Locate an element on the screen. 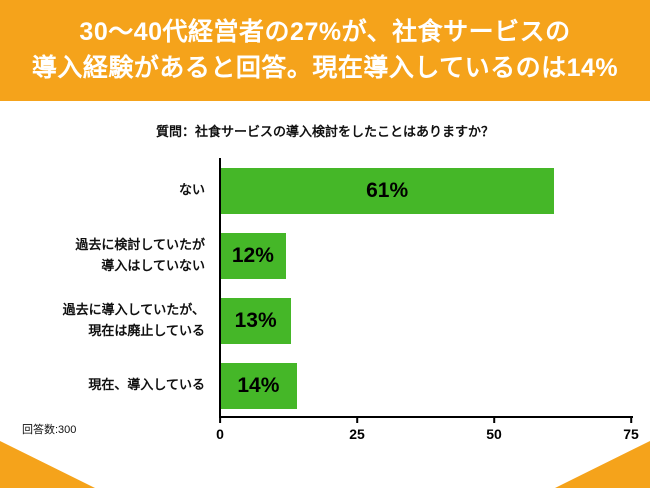 This screenshot has height=488, width=650. x-tick: 0 is located at coordinates (220, 430).